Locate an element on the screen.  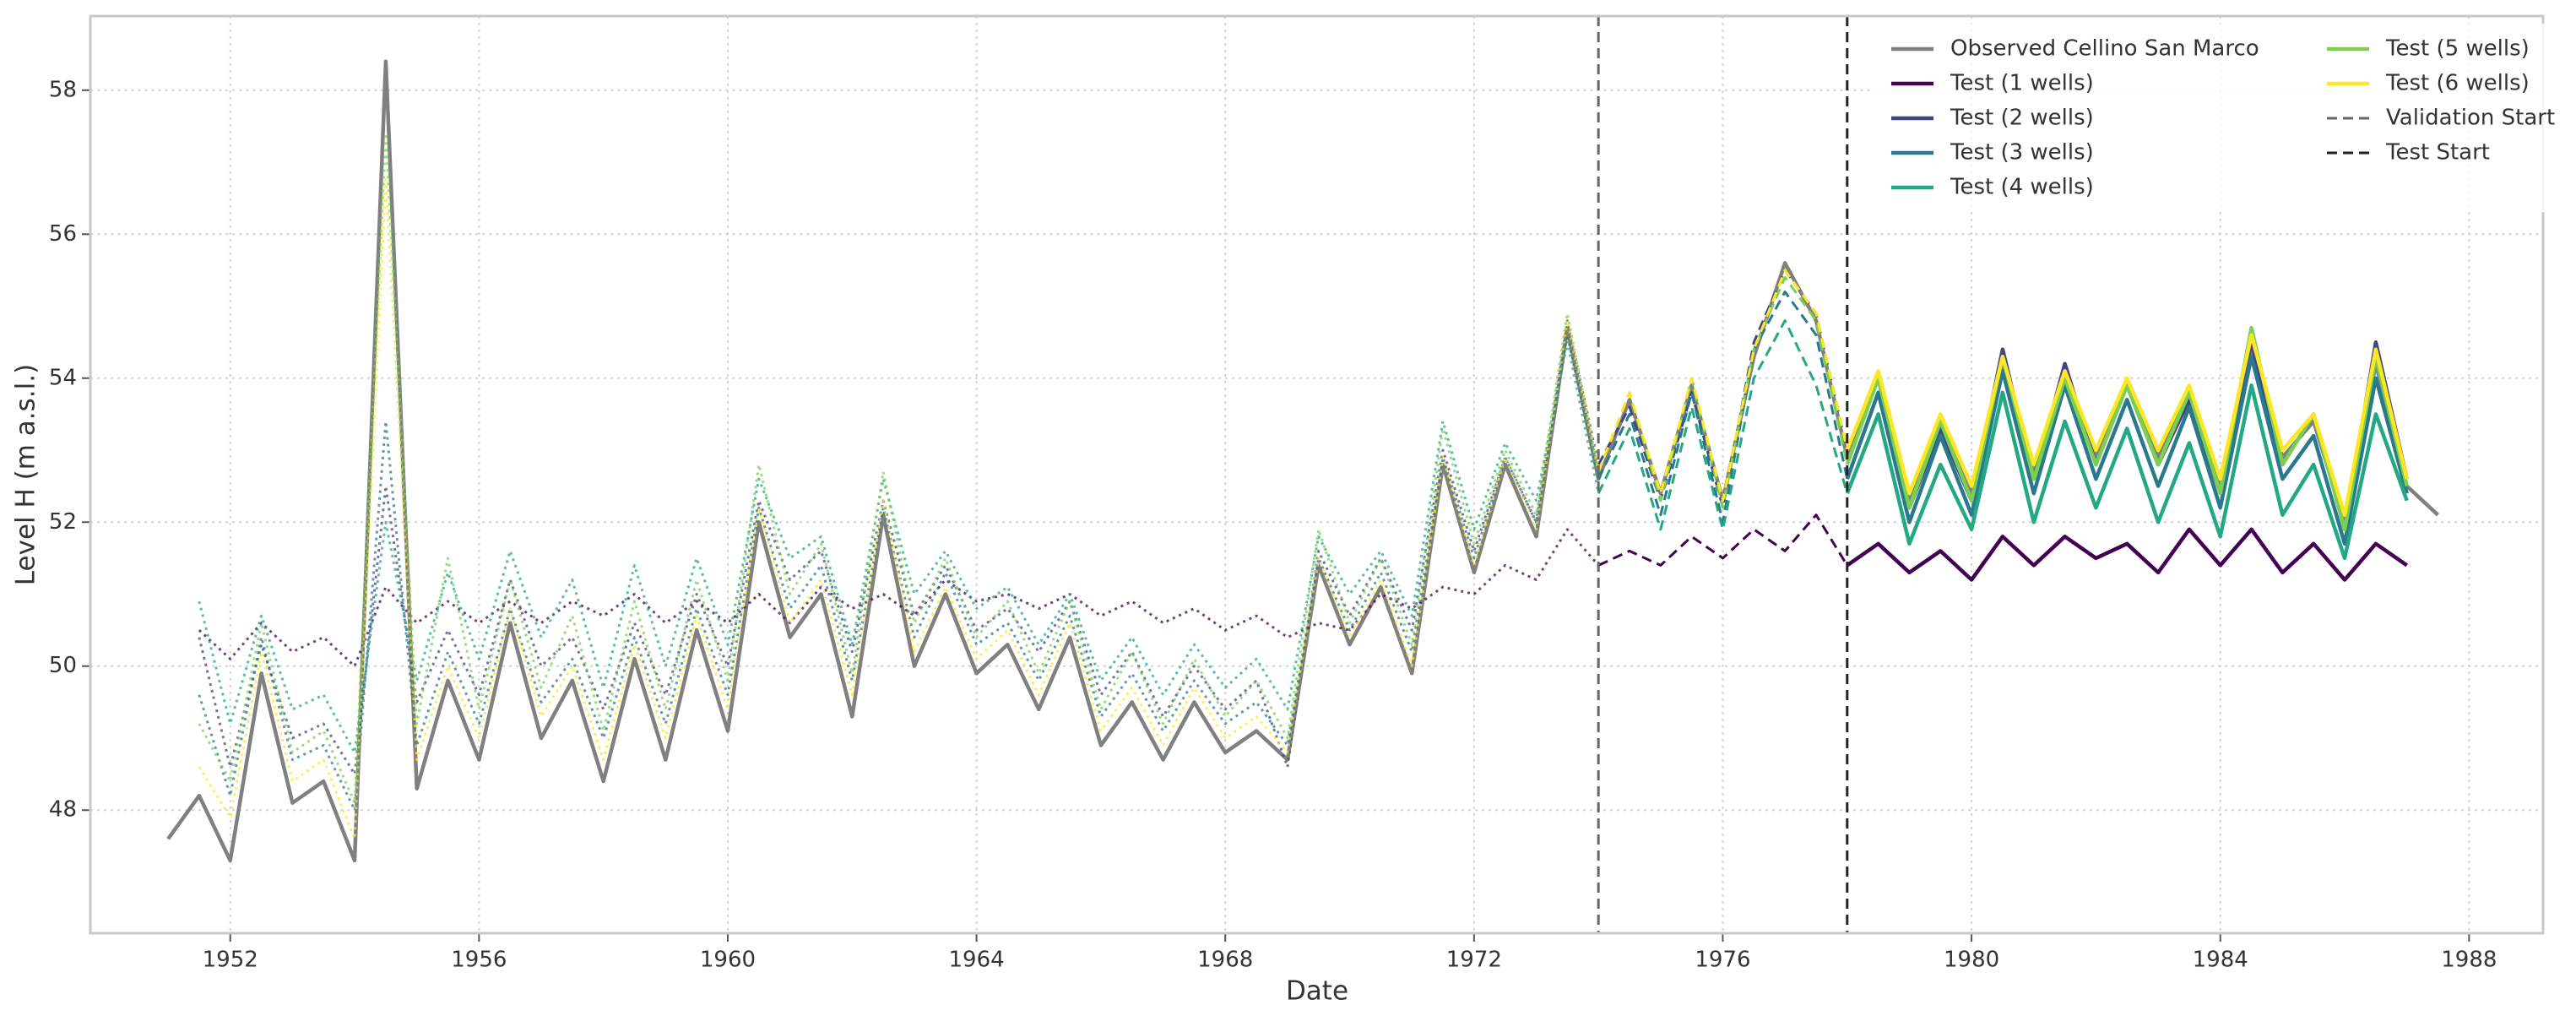
legend-label: Test (1 wells) is located at coordinates (2022, 83).